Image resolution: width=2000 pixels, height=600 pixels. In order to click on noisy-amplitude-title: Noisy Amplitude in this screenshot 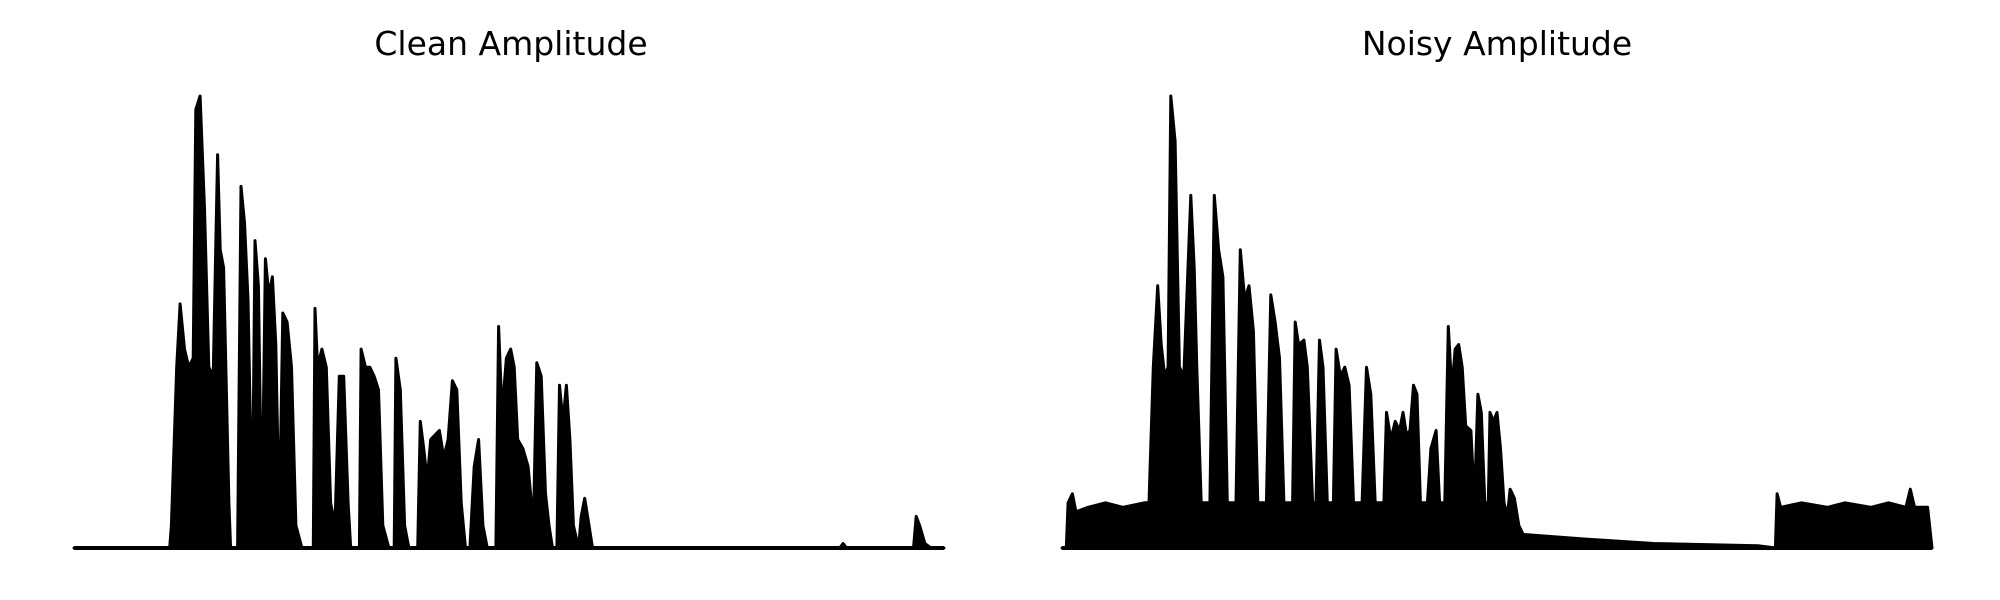, I will do `click(1497, 43)`.